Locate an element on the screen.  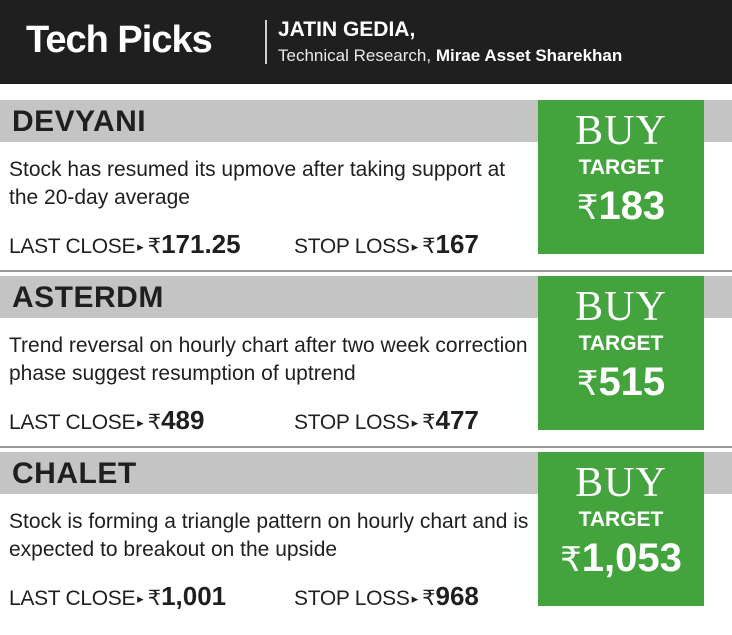
analyst-org: Mirae Asset Sharekhan is located at coordinates (529, 55).